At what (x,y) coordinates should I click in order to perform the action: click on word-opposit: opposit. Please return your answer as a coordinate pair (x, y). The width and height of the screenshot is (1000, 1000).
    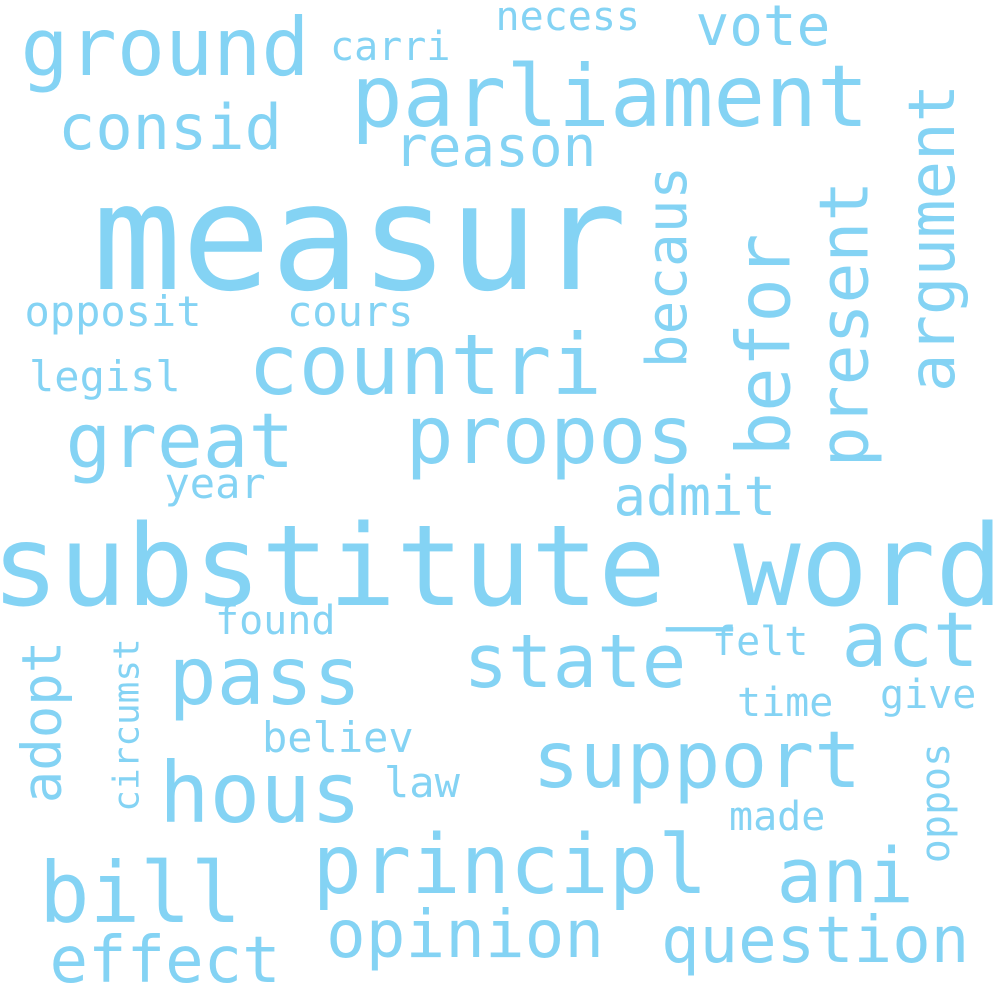
    Looking at the image, I should click on (113, 311).